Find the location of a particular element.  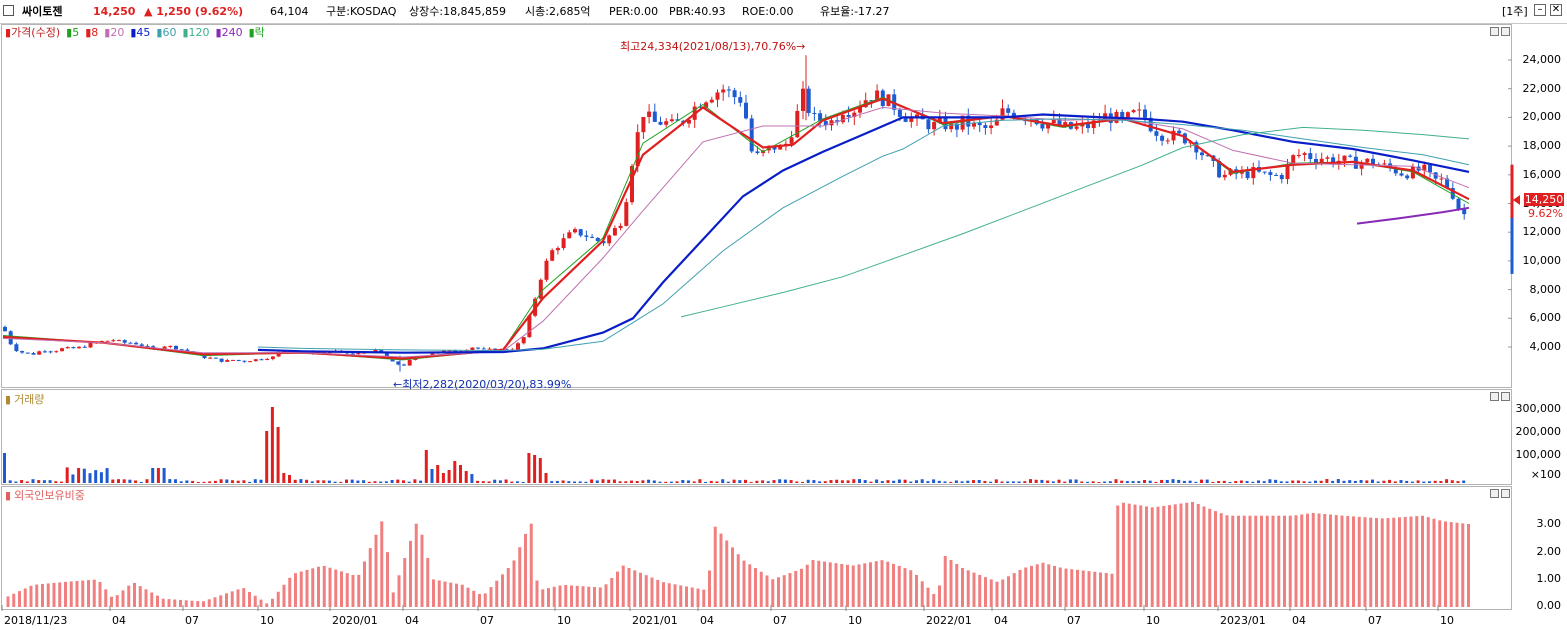

legend-item: ▮8 is located at coordinates (93, 32).